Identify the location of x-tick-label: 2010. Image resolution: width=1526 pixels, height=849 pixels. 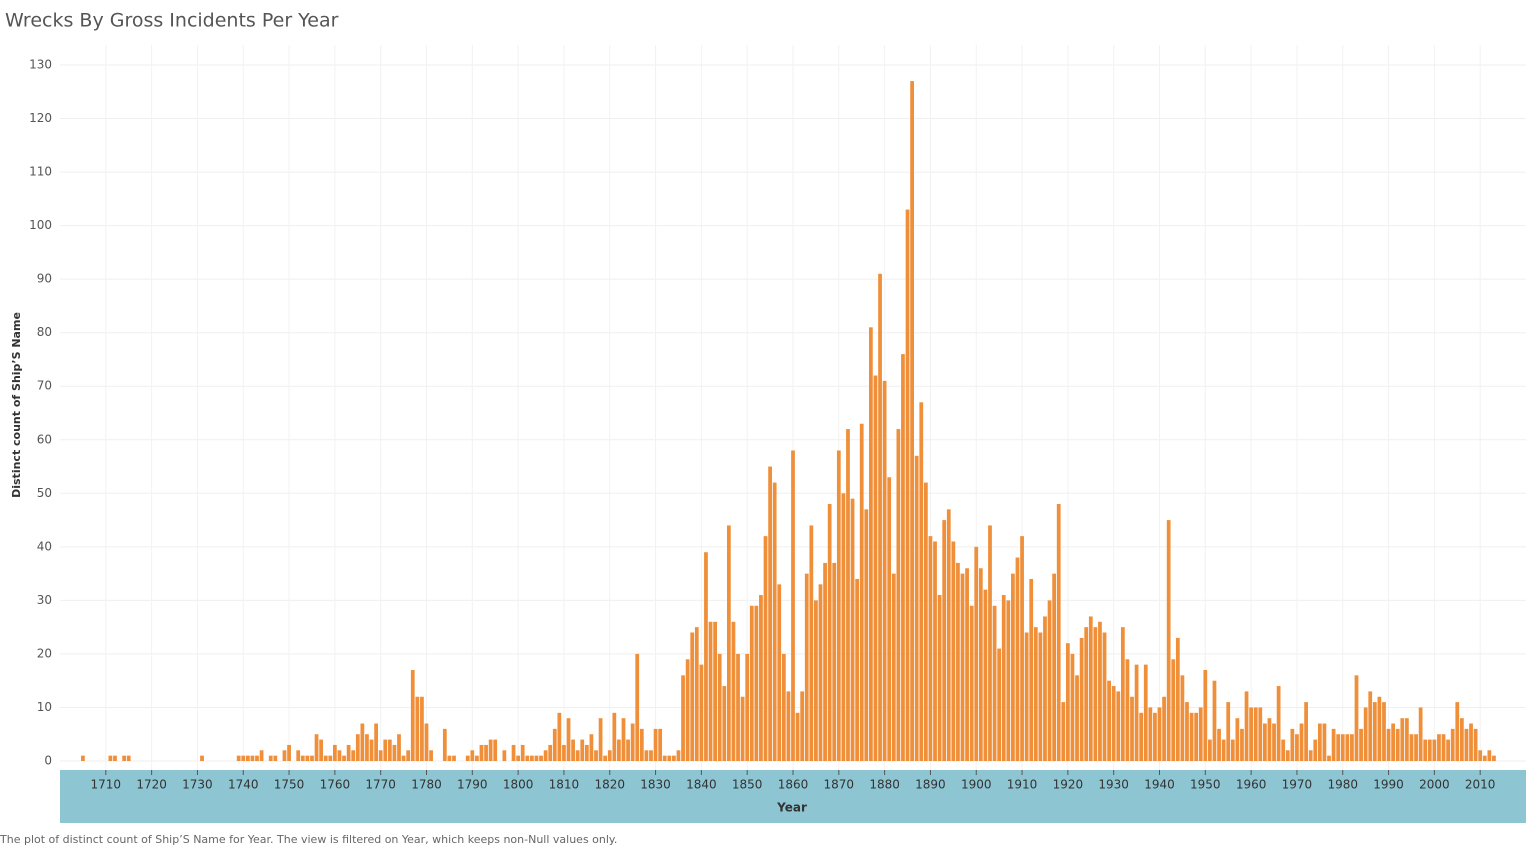
(1480, 785).